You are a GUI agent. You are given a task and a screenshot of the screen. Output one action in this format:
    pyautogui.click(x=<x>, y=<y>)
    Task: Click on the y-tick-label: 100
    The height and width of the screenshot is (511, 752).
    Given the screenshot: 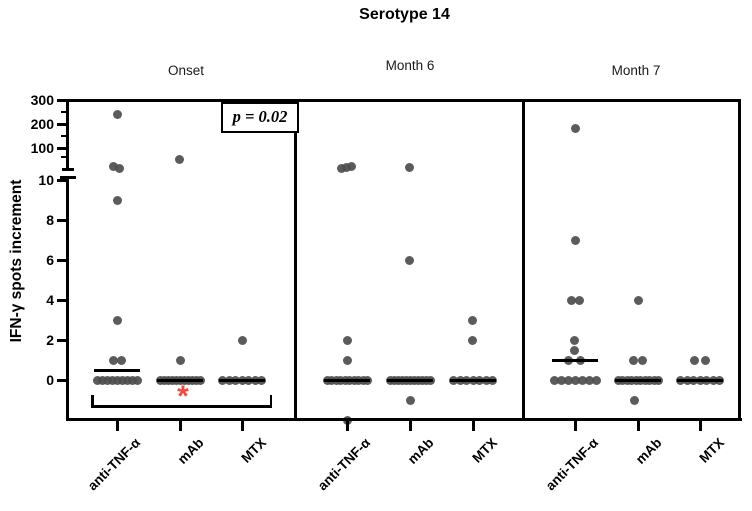 What is the action you would take?
    pyautogui.click(x=42, y=148)
    